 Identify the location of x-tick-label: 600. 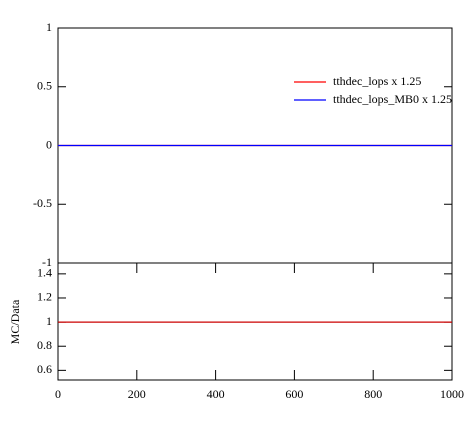
(294, 394).